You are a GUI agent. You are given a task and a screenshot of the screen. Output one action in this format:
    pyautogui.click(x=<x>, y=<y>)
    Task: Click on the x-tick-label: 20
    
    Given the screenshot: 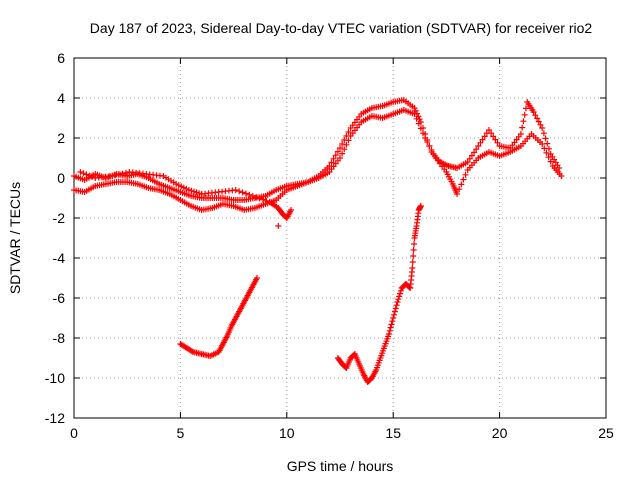 What is the action you would take?
    pyautogui.click(x=500, y=433)
    